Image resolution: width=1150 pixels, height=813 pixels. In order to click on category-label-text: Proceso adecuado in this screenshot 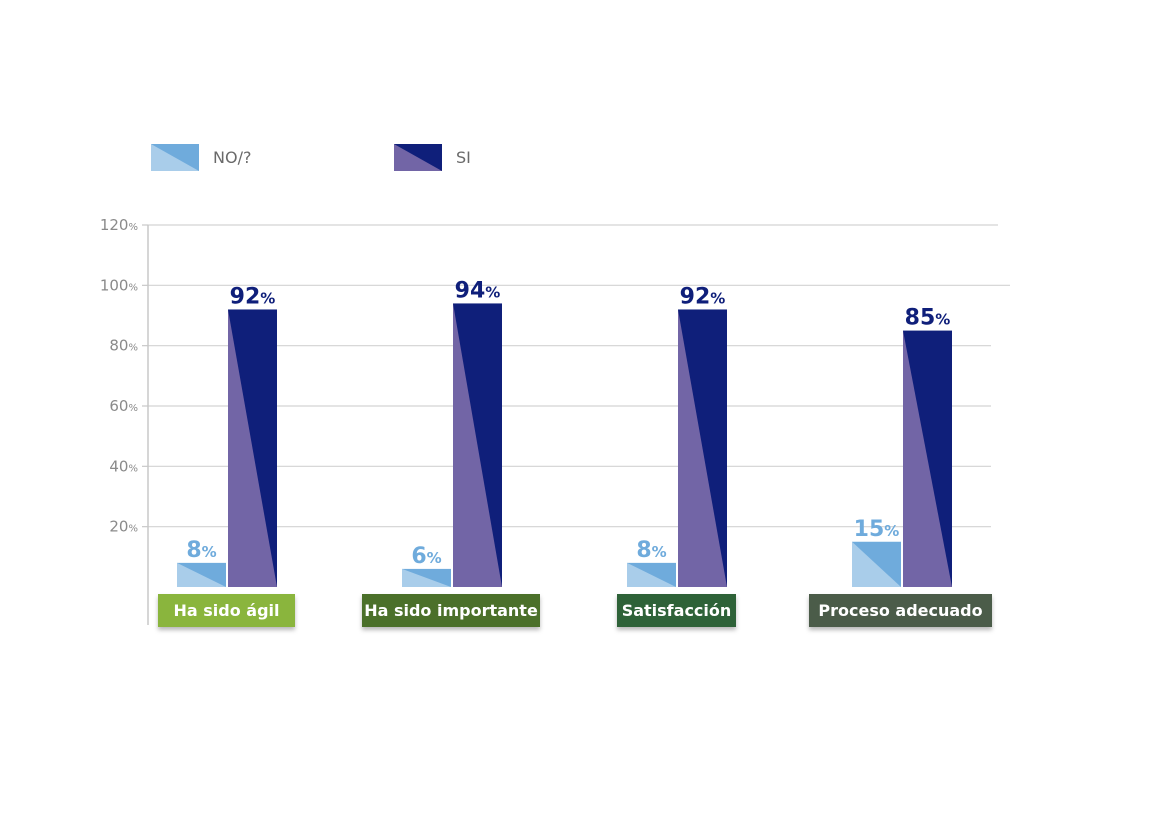, I will do `click(900, 610)`.